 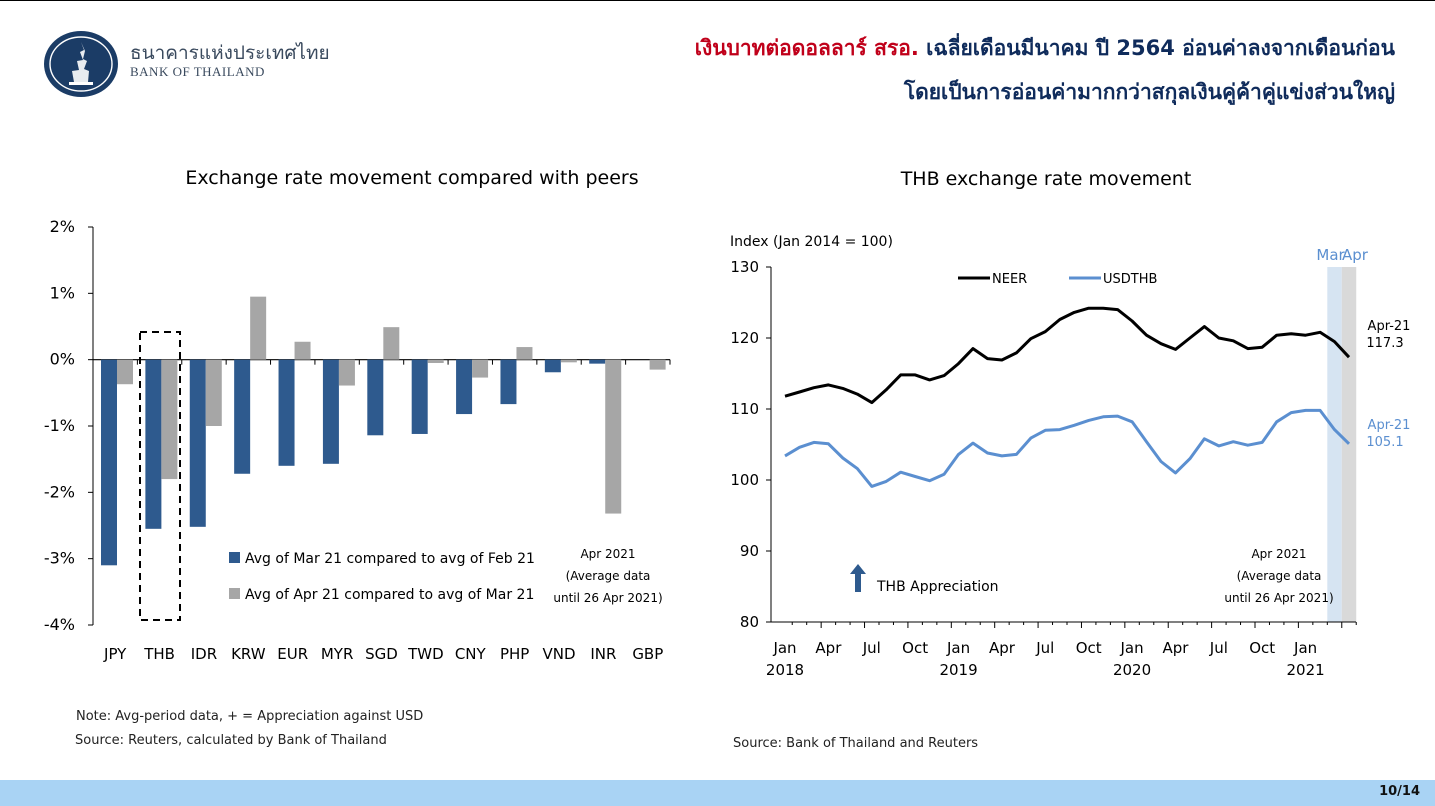 I want to click on end-label-value: 105.1, so click(x=1384, y=442).